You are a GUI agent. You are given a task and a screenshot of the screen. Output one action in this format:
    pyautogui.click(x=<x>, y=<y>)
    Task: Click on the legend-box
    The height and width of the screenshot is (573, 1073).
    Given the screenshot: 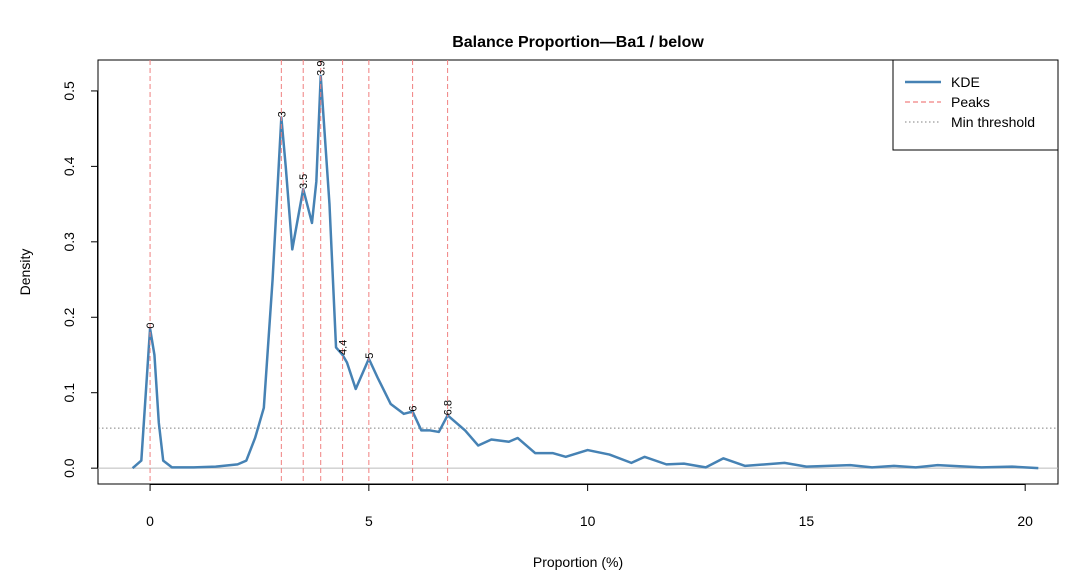 What is the action you would take?
    pyautogui.click(x=975, y=105)
    